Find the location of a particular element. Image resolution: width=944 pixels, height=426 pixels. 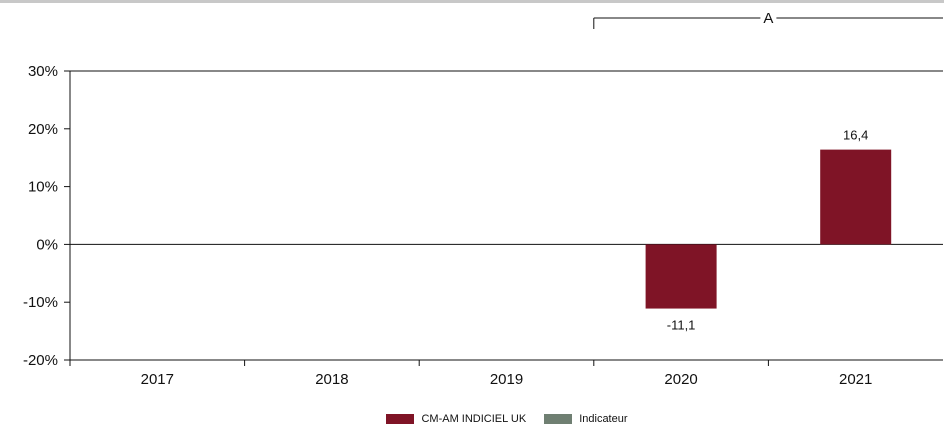

bars is located at coordinates (768, 229).